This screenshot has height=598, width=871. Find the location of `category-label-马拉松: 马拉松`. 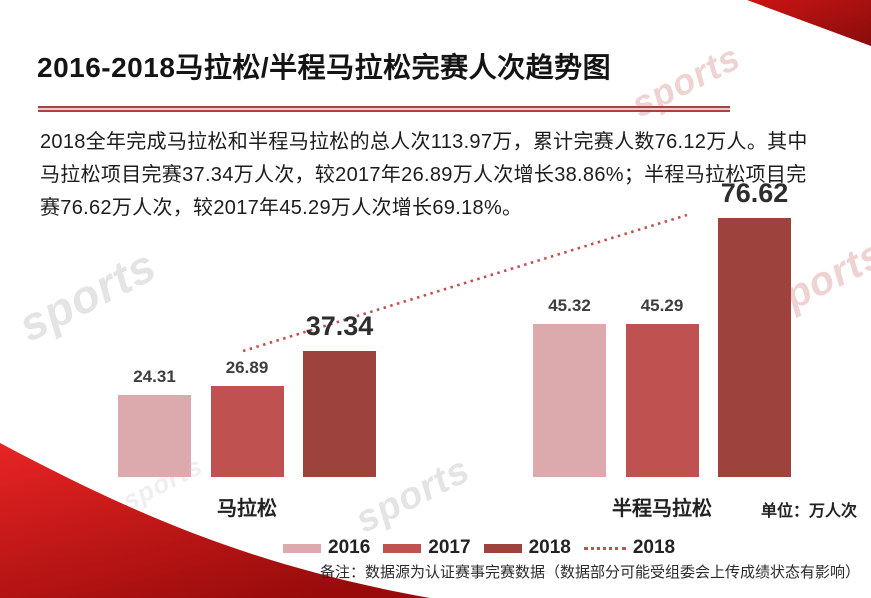

category-label-马拉松: 马拉松 is located at coordinates (247, 509).